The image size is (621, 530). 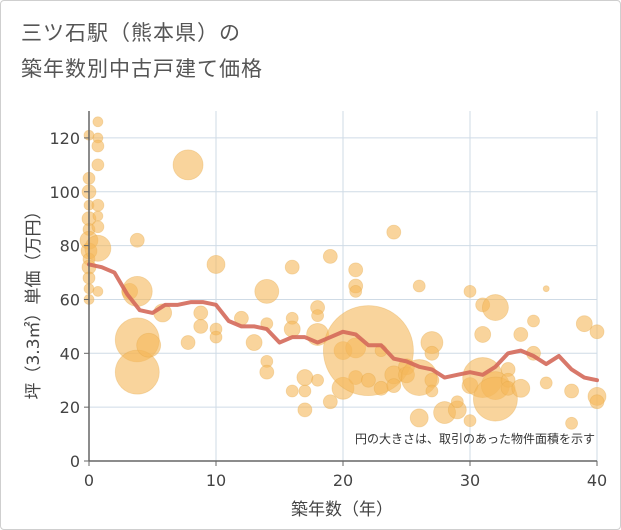 What do you see at coordinates (75, 461) in the screenshot?
I see `y-tick-label: 0` at bounding box center [75, 461].